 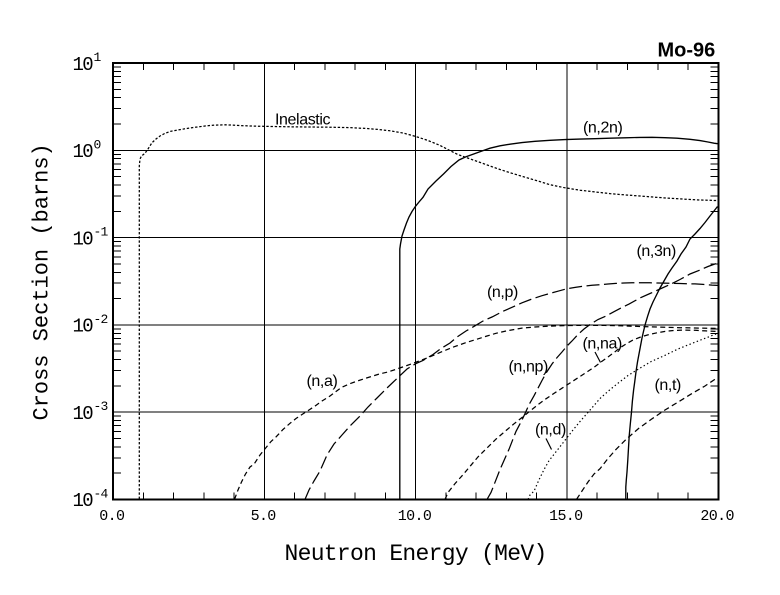 I want to click on svg-text: -4, so click(x=101, y=493).